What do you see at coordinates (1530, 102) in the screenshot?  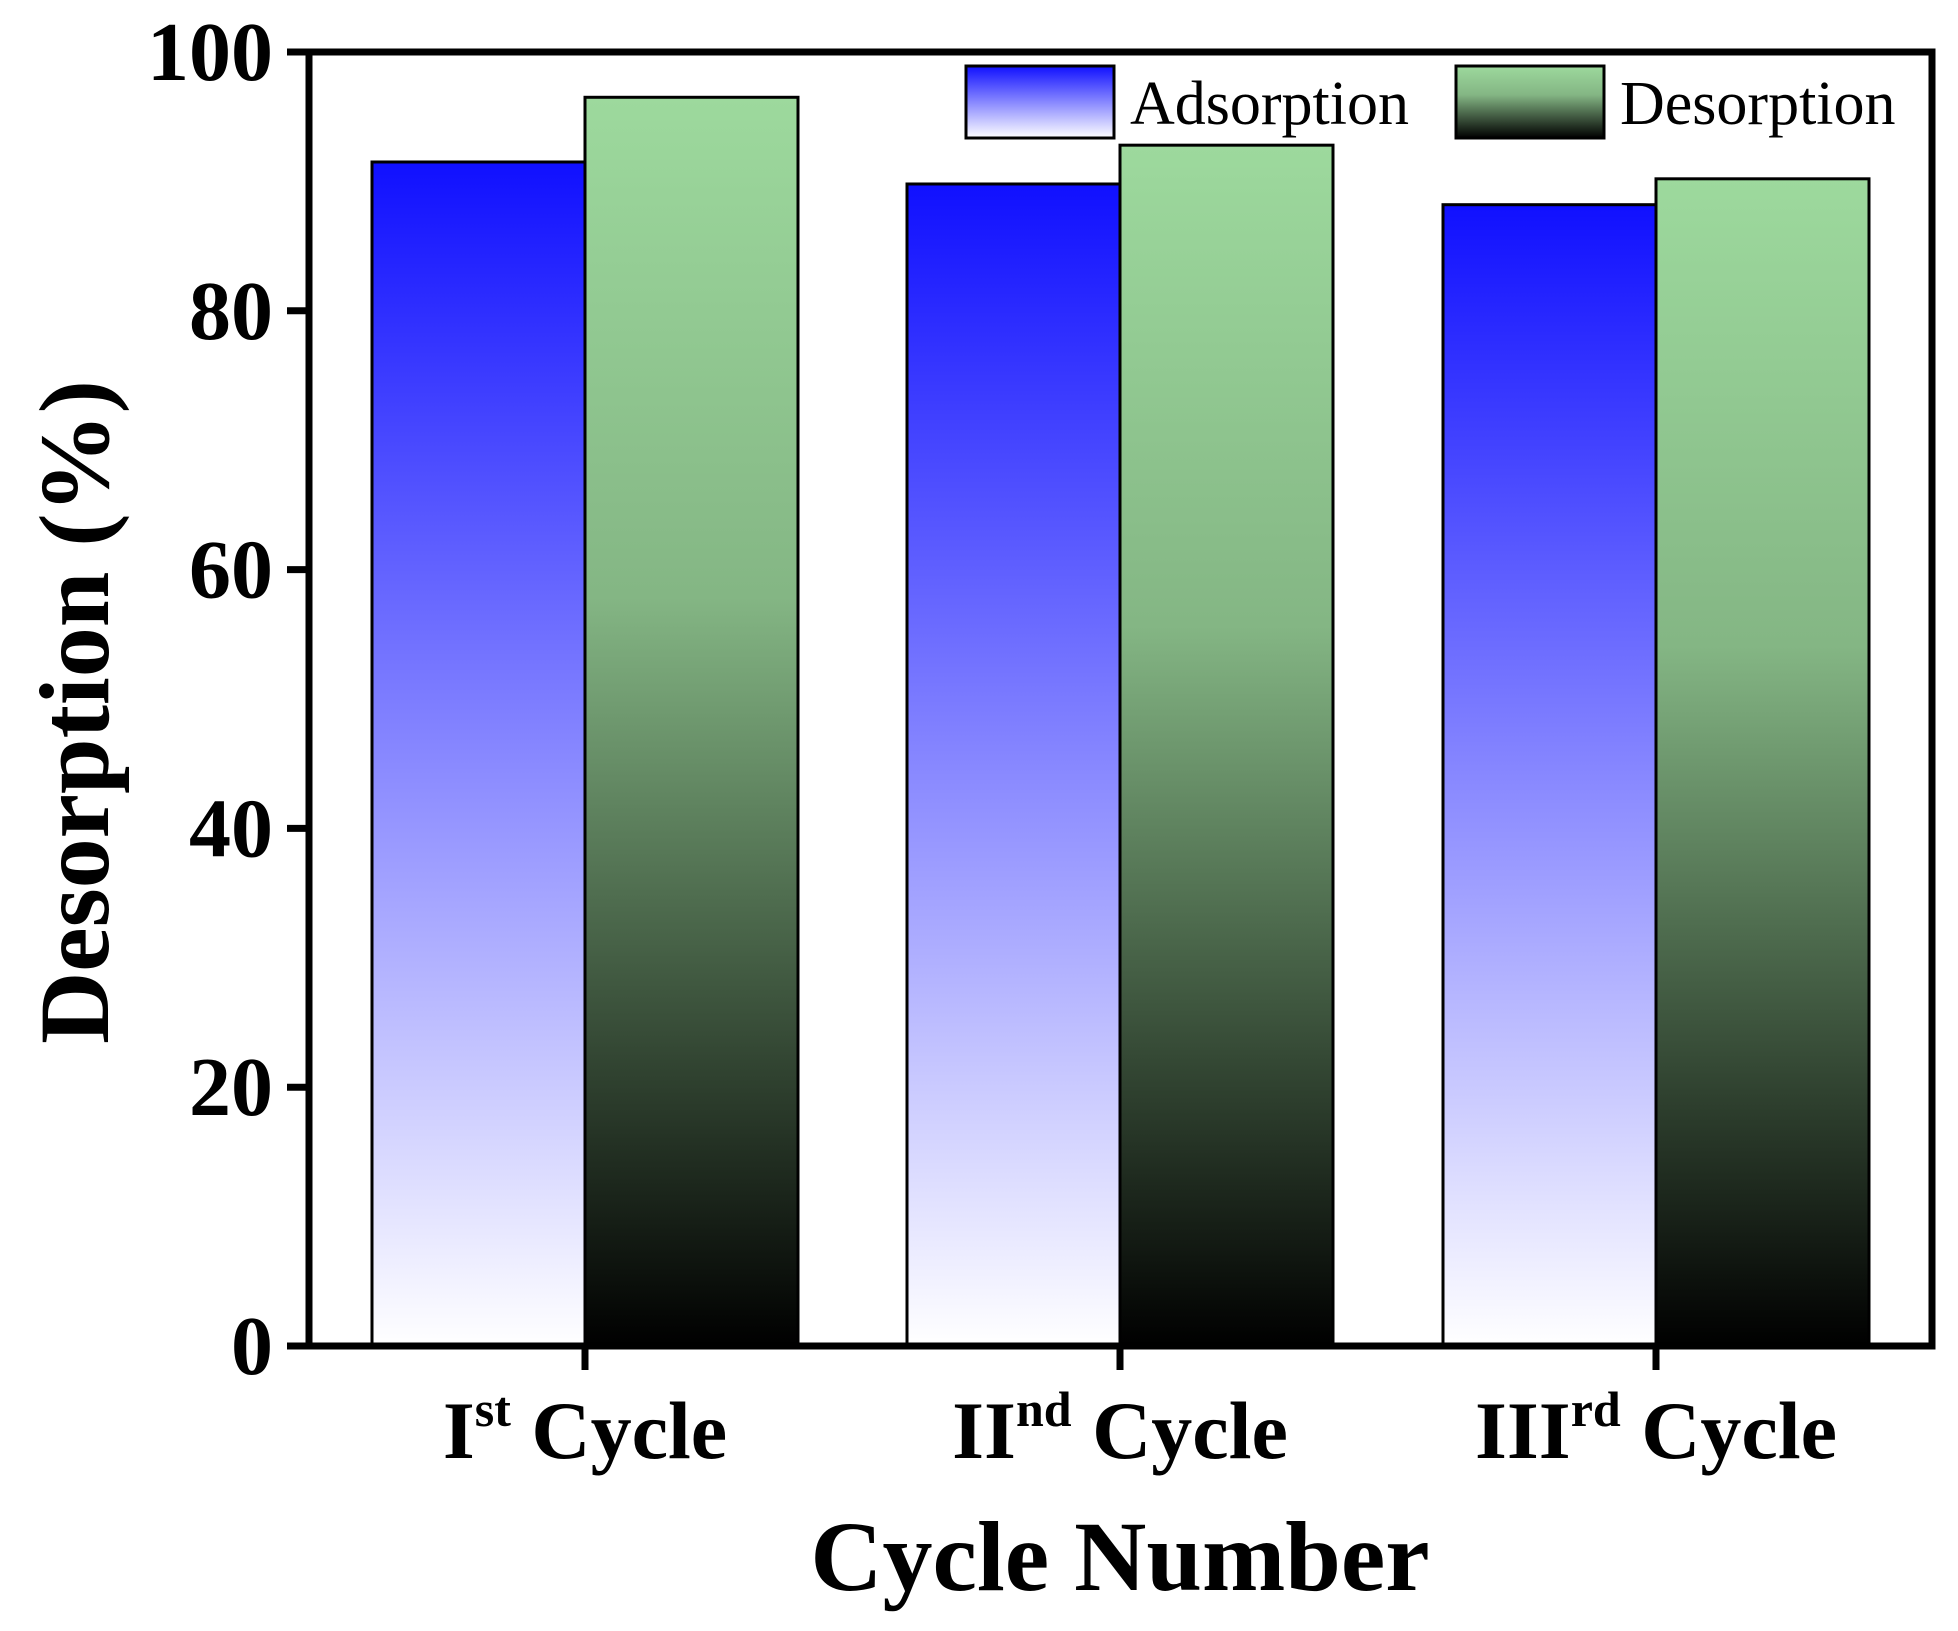 I see `legend-swatch-desorption` at bounding box center [1530, 102].